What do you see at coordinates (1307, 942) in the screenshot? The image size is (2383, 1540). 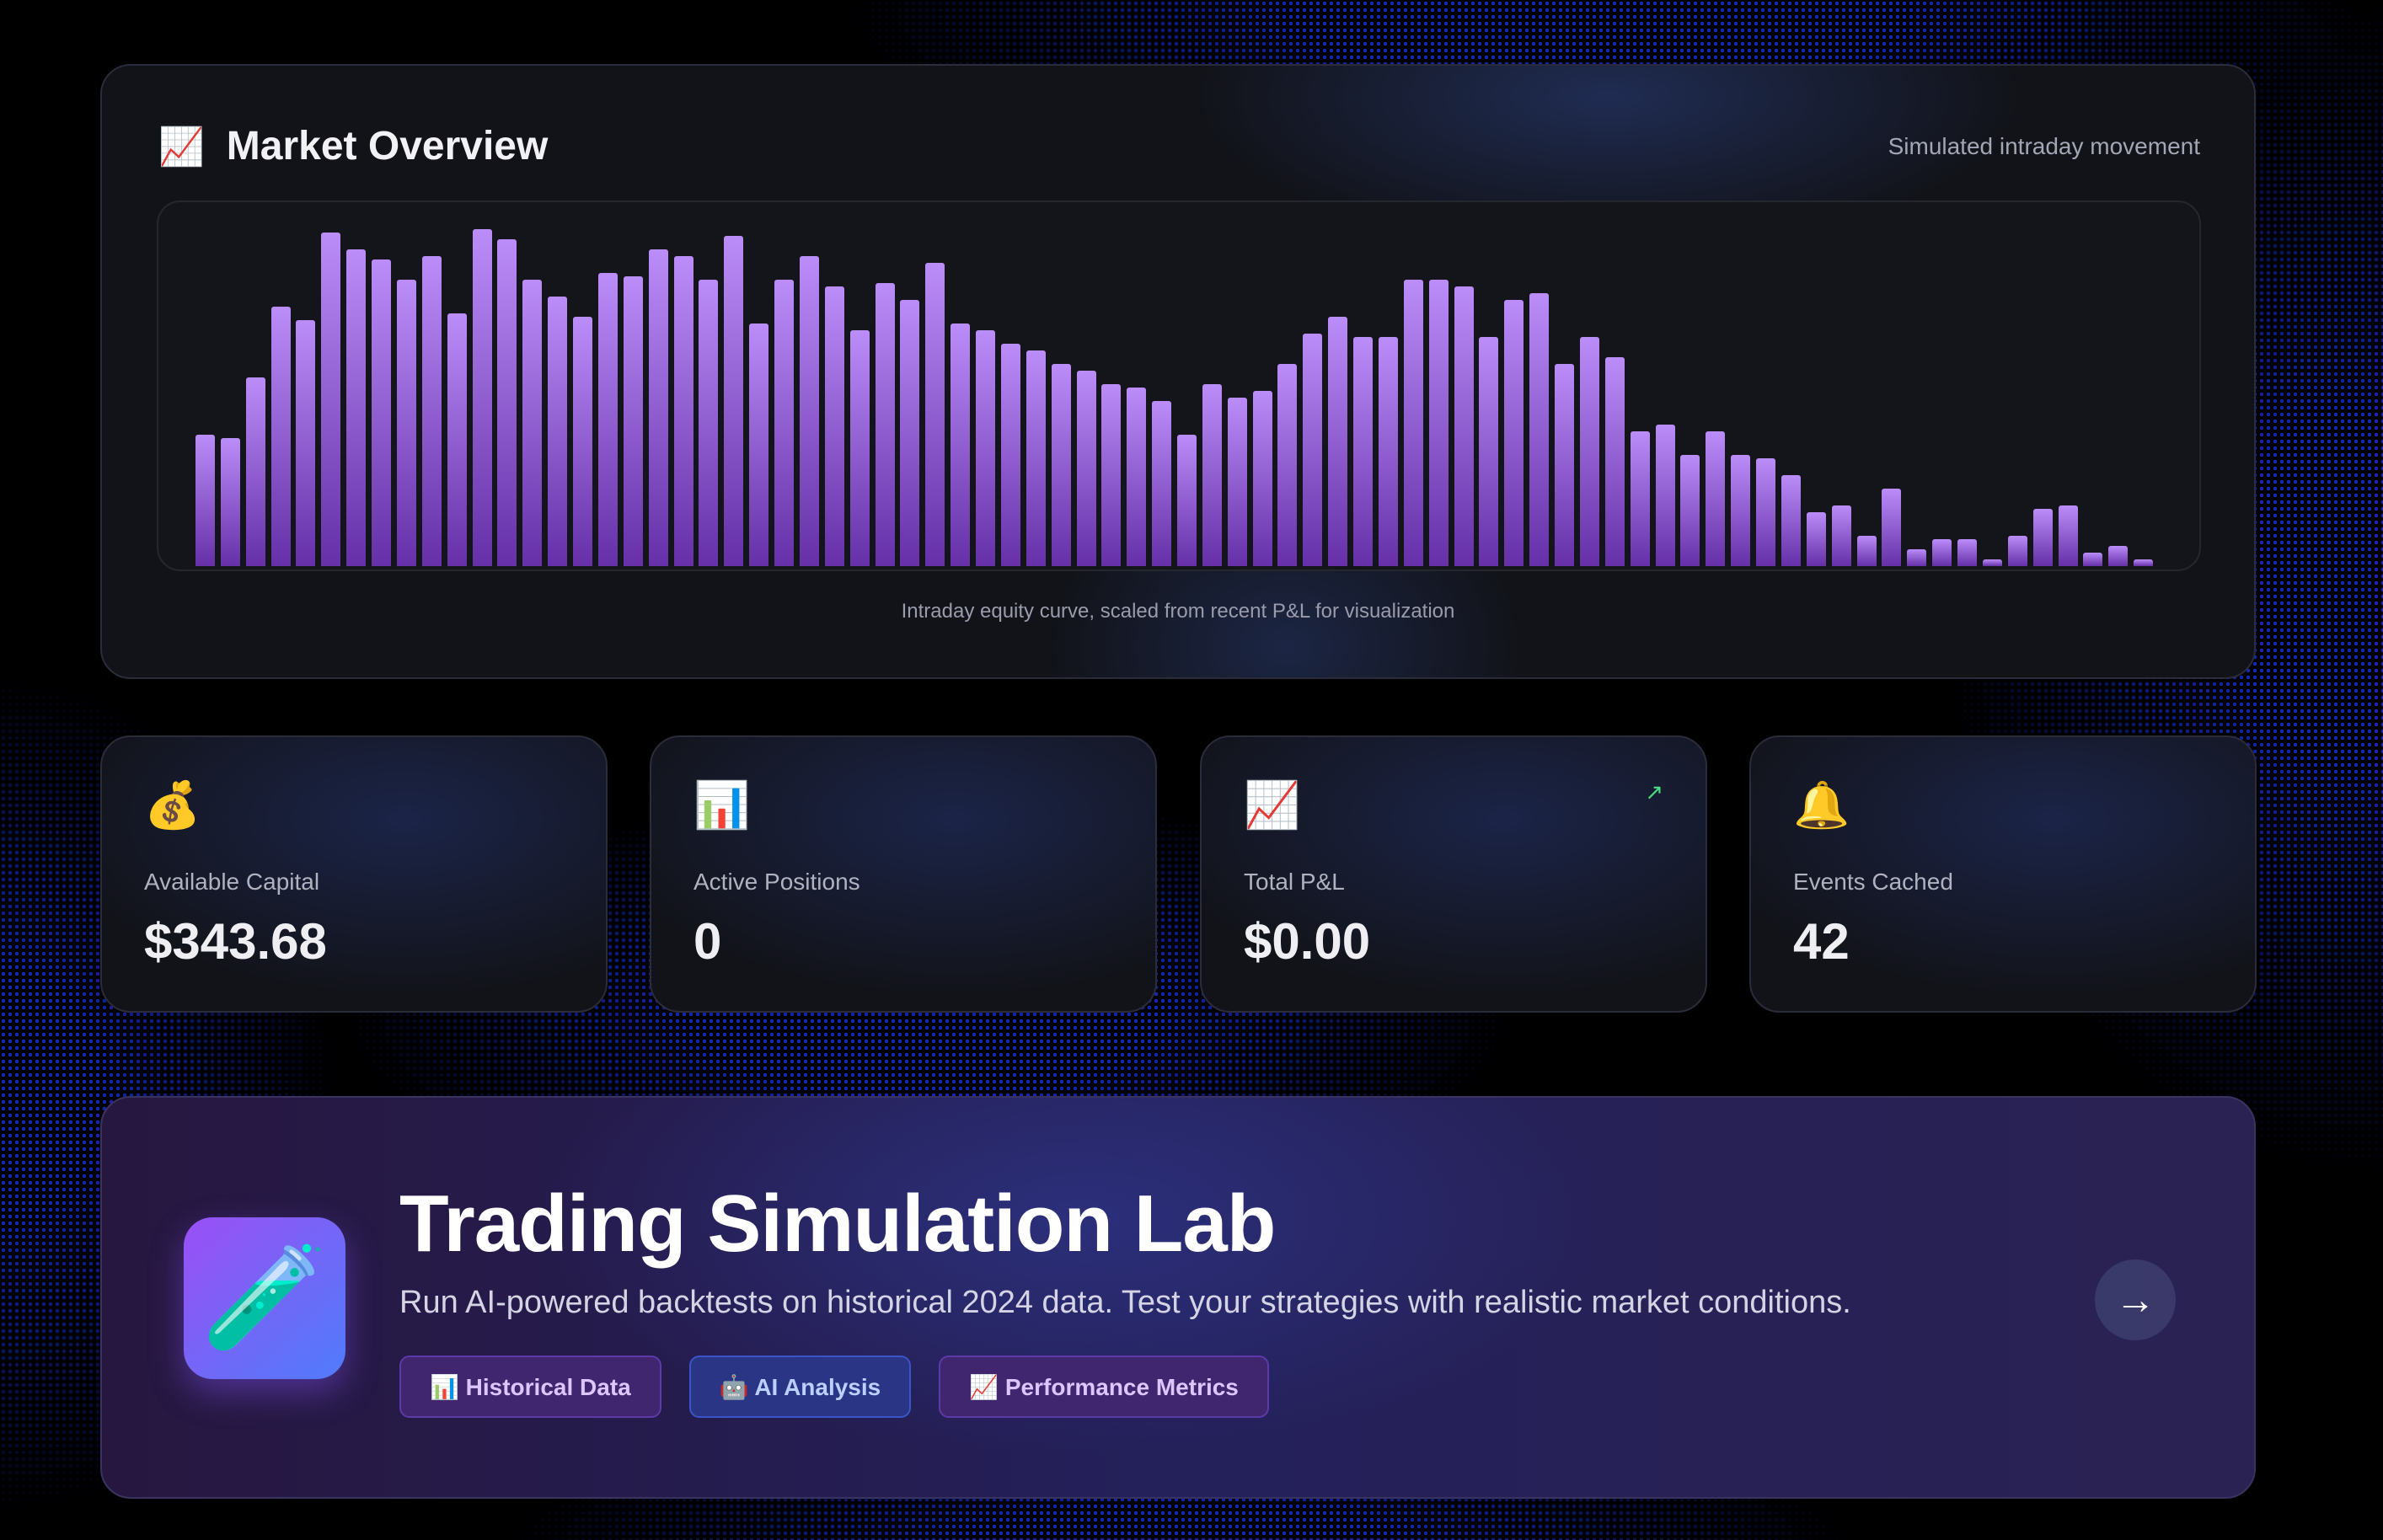 I see `stat-value: $0.00` at bounding box center [1307, 942].